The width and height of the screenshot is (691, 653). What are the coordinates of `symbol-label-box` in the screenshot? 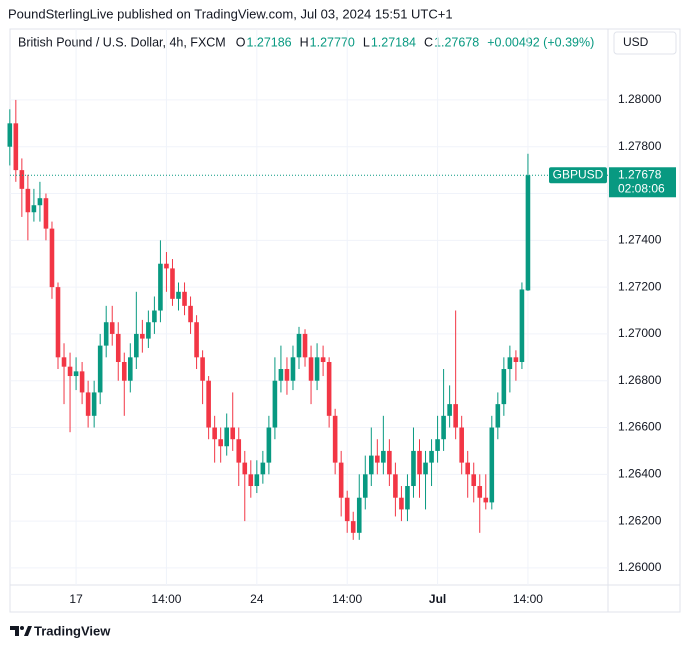 It's located at (578, 175).